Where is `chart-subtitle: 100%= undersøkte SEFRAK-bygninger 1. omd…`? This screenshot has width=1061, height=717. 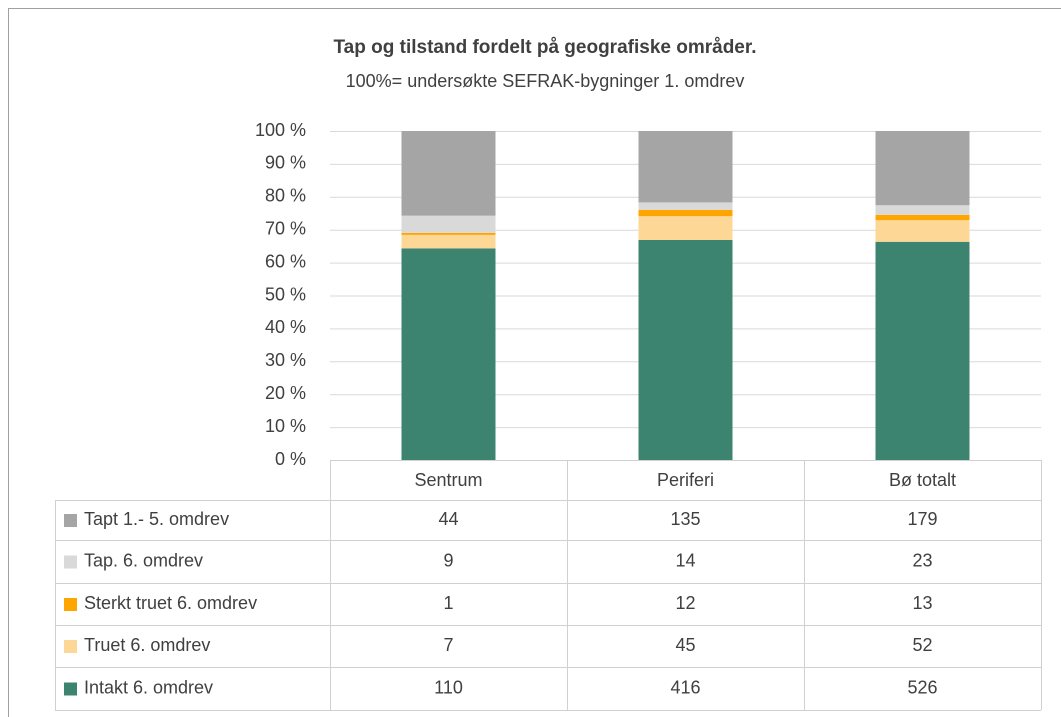 chart-subtitle: 100%= undersøkte SEFRAK-bygninger 1. omd… is located at coordinates (545, 81).